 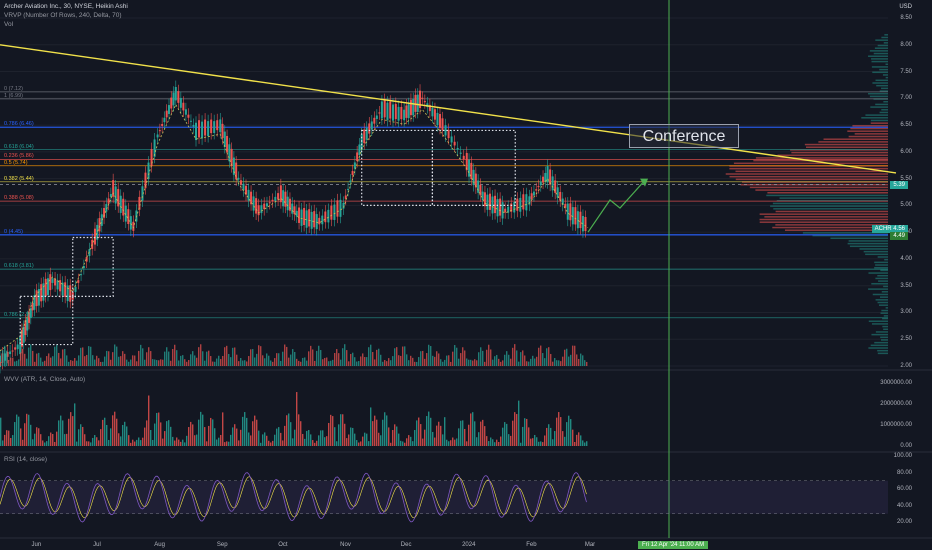 I want to click on rsi-tick-label: 60.00, so click(x=904, y=489).